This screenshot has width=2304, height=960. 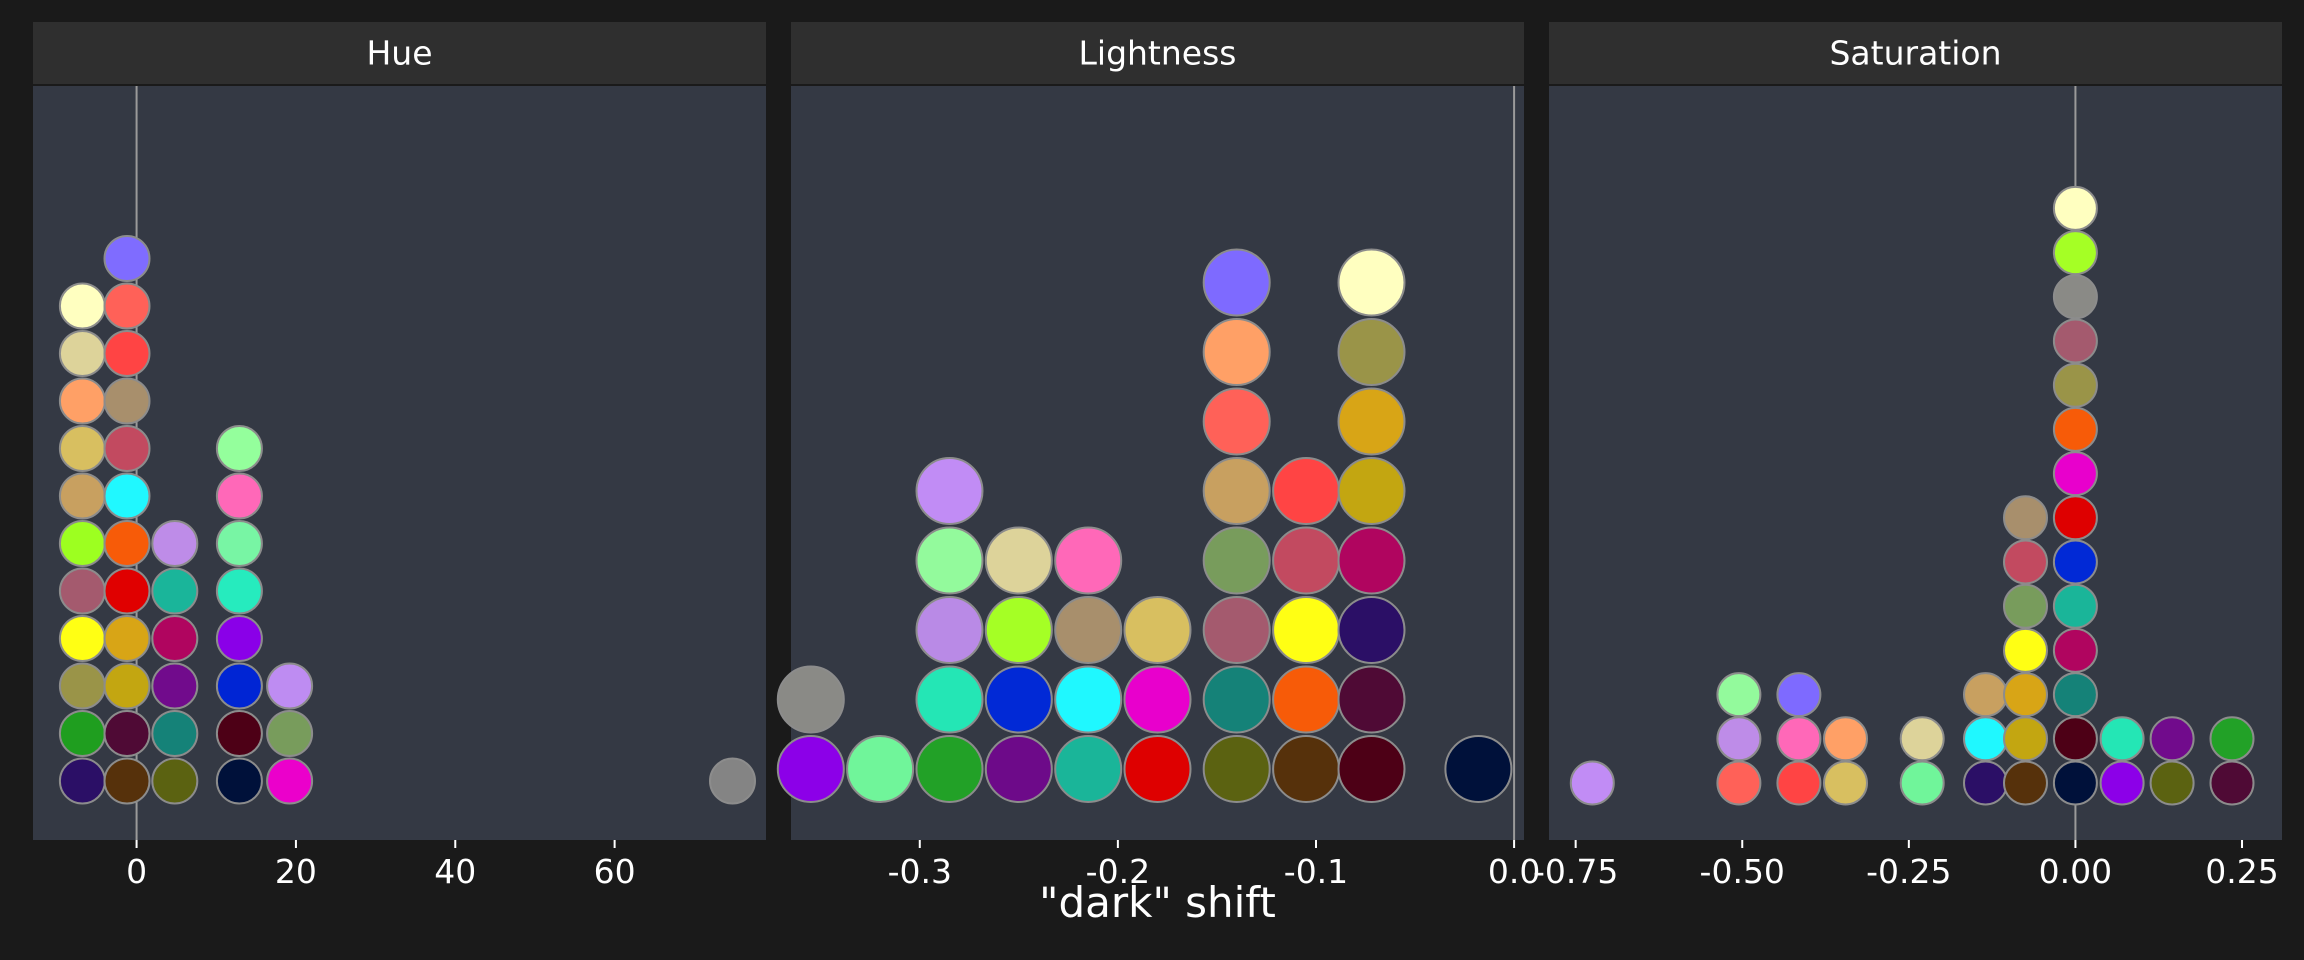 I want to click on x-axis-ticks-hue: 0 20 40 60, so click(x=381, y=865).